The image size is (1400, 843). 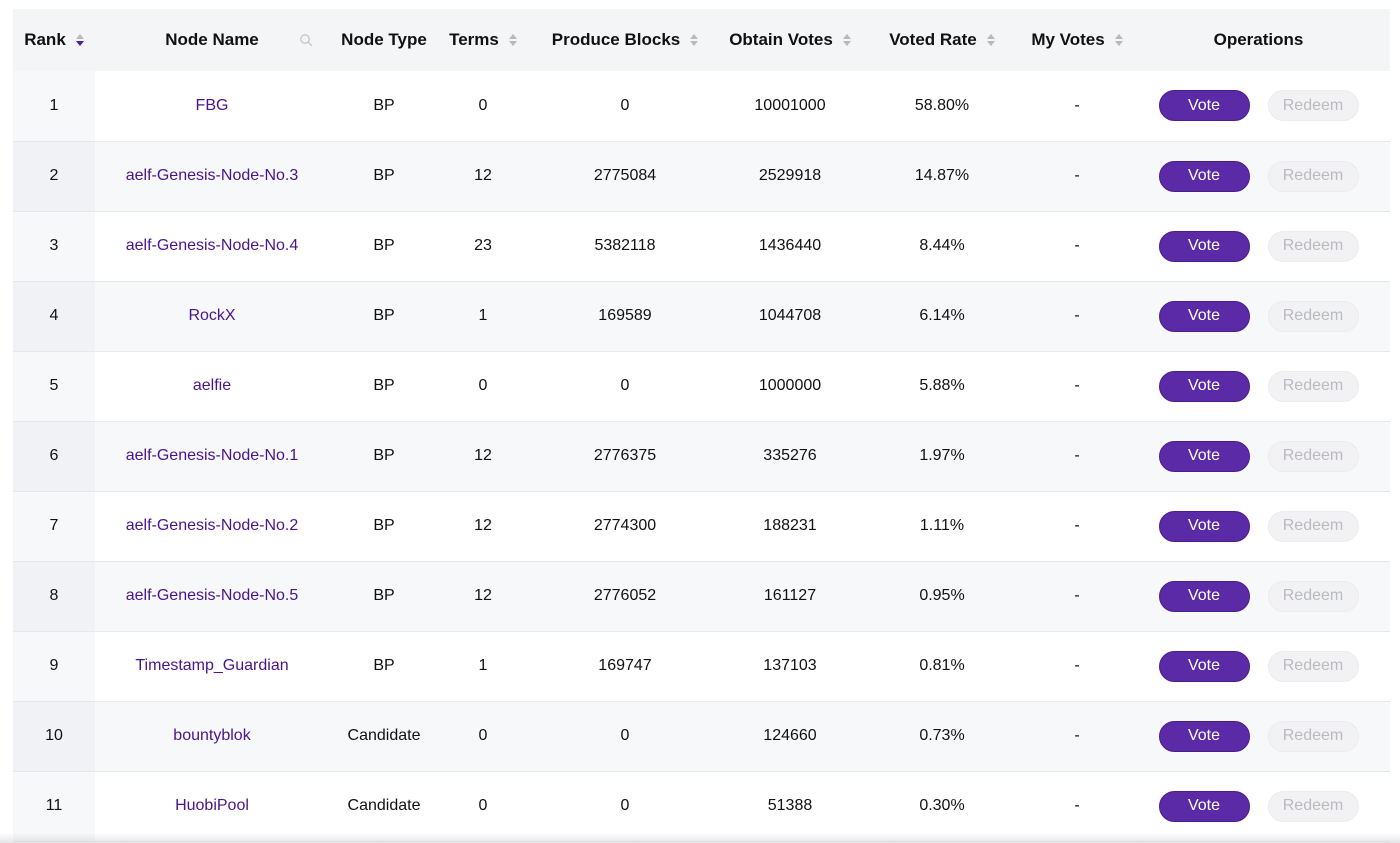 What do you see at coordinates (54, 526) in the screenshot?
I see `rank-cell: 7` at bounding box center [54, 526].